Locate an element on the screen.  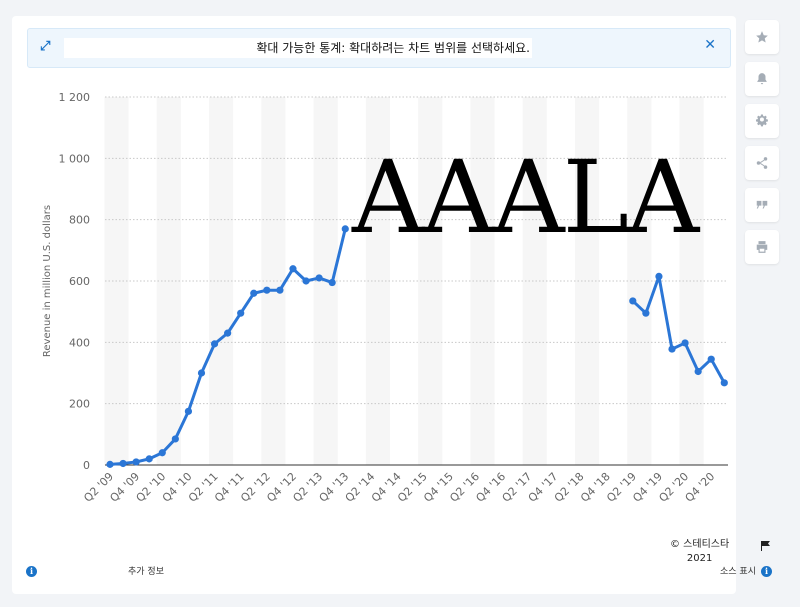
more-info-link: 추가 정보 is located at coordinates (146, 572).